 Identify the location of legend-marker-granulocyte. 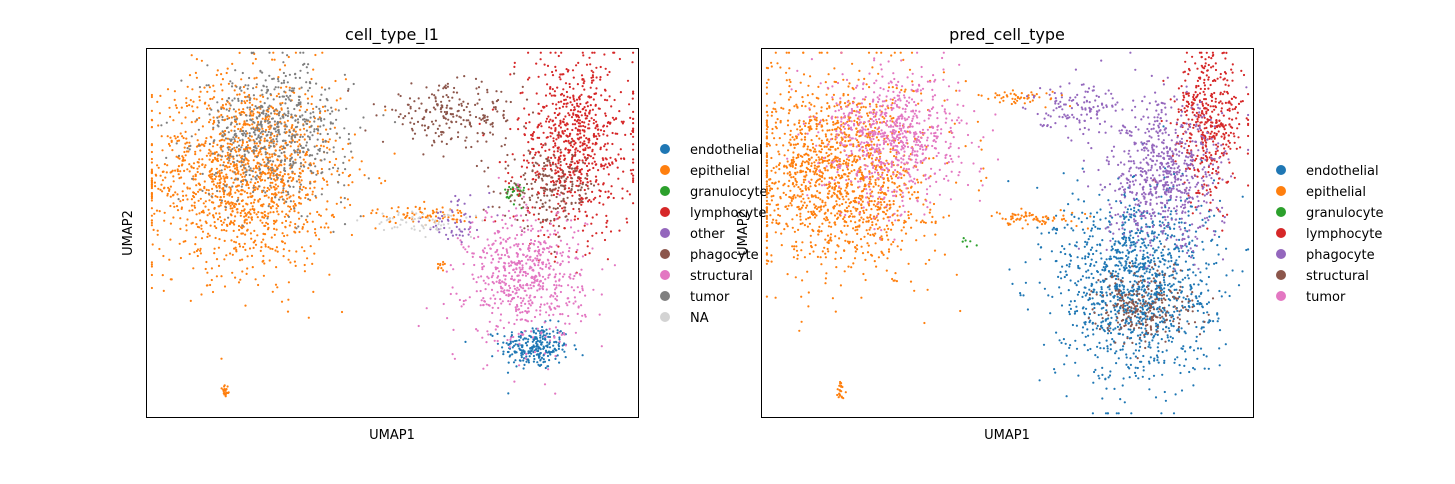
(665, 191).